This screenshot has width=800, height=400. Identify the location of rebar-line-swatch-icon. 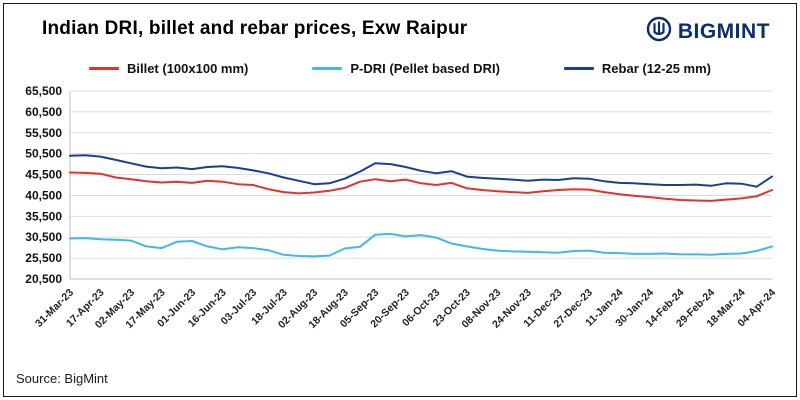
(578, 68).